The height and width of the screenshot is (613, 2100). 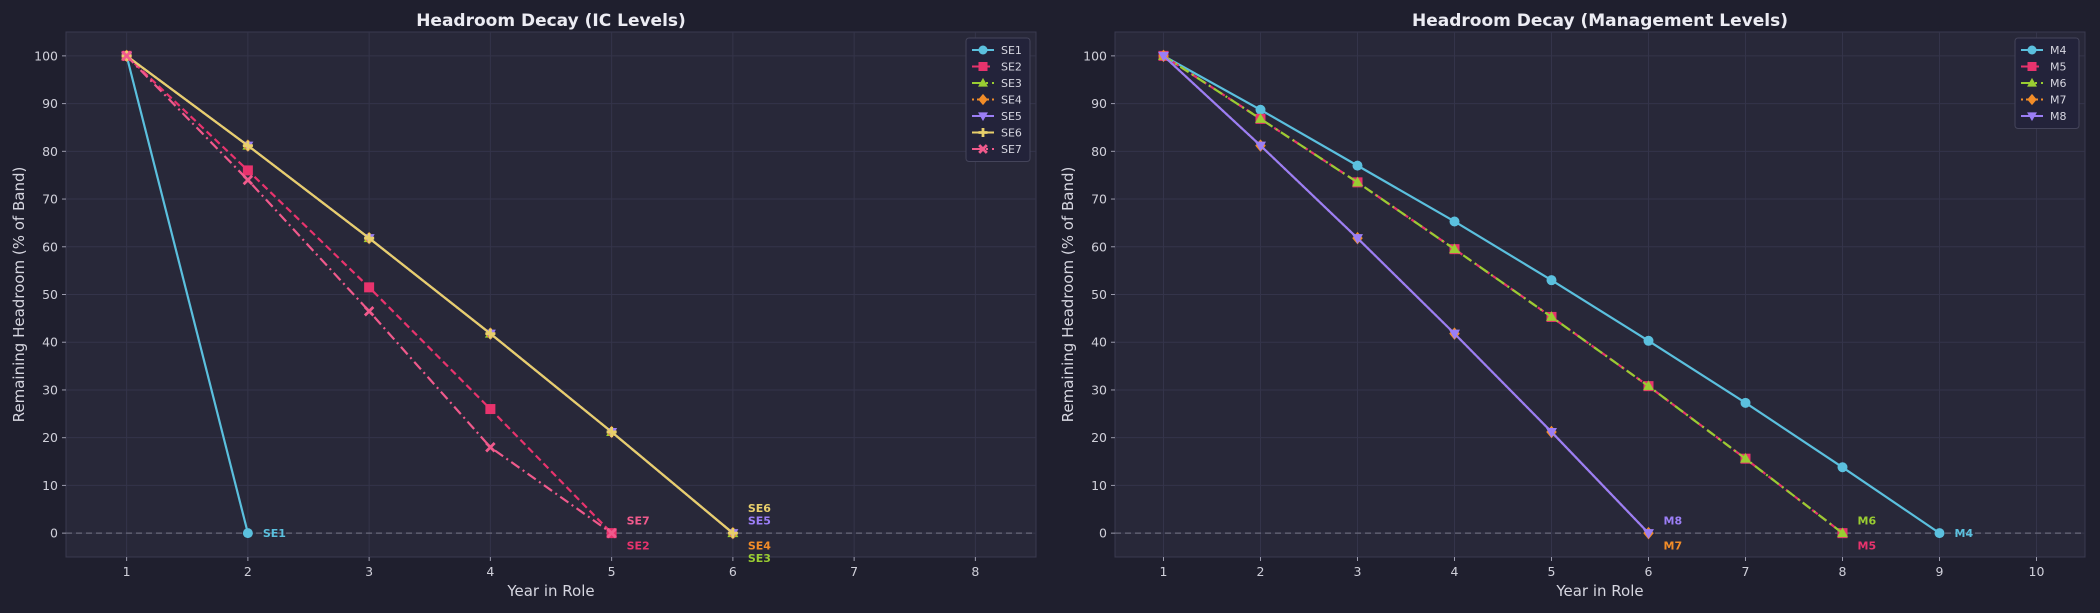 I want to click on legend-label: SE3, so click(x=1011, y=83).